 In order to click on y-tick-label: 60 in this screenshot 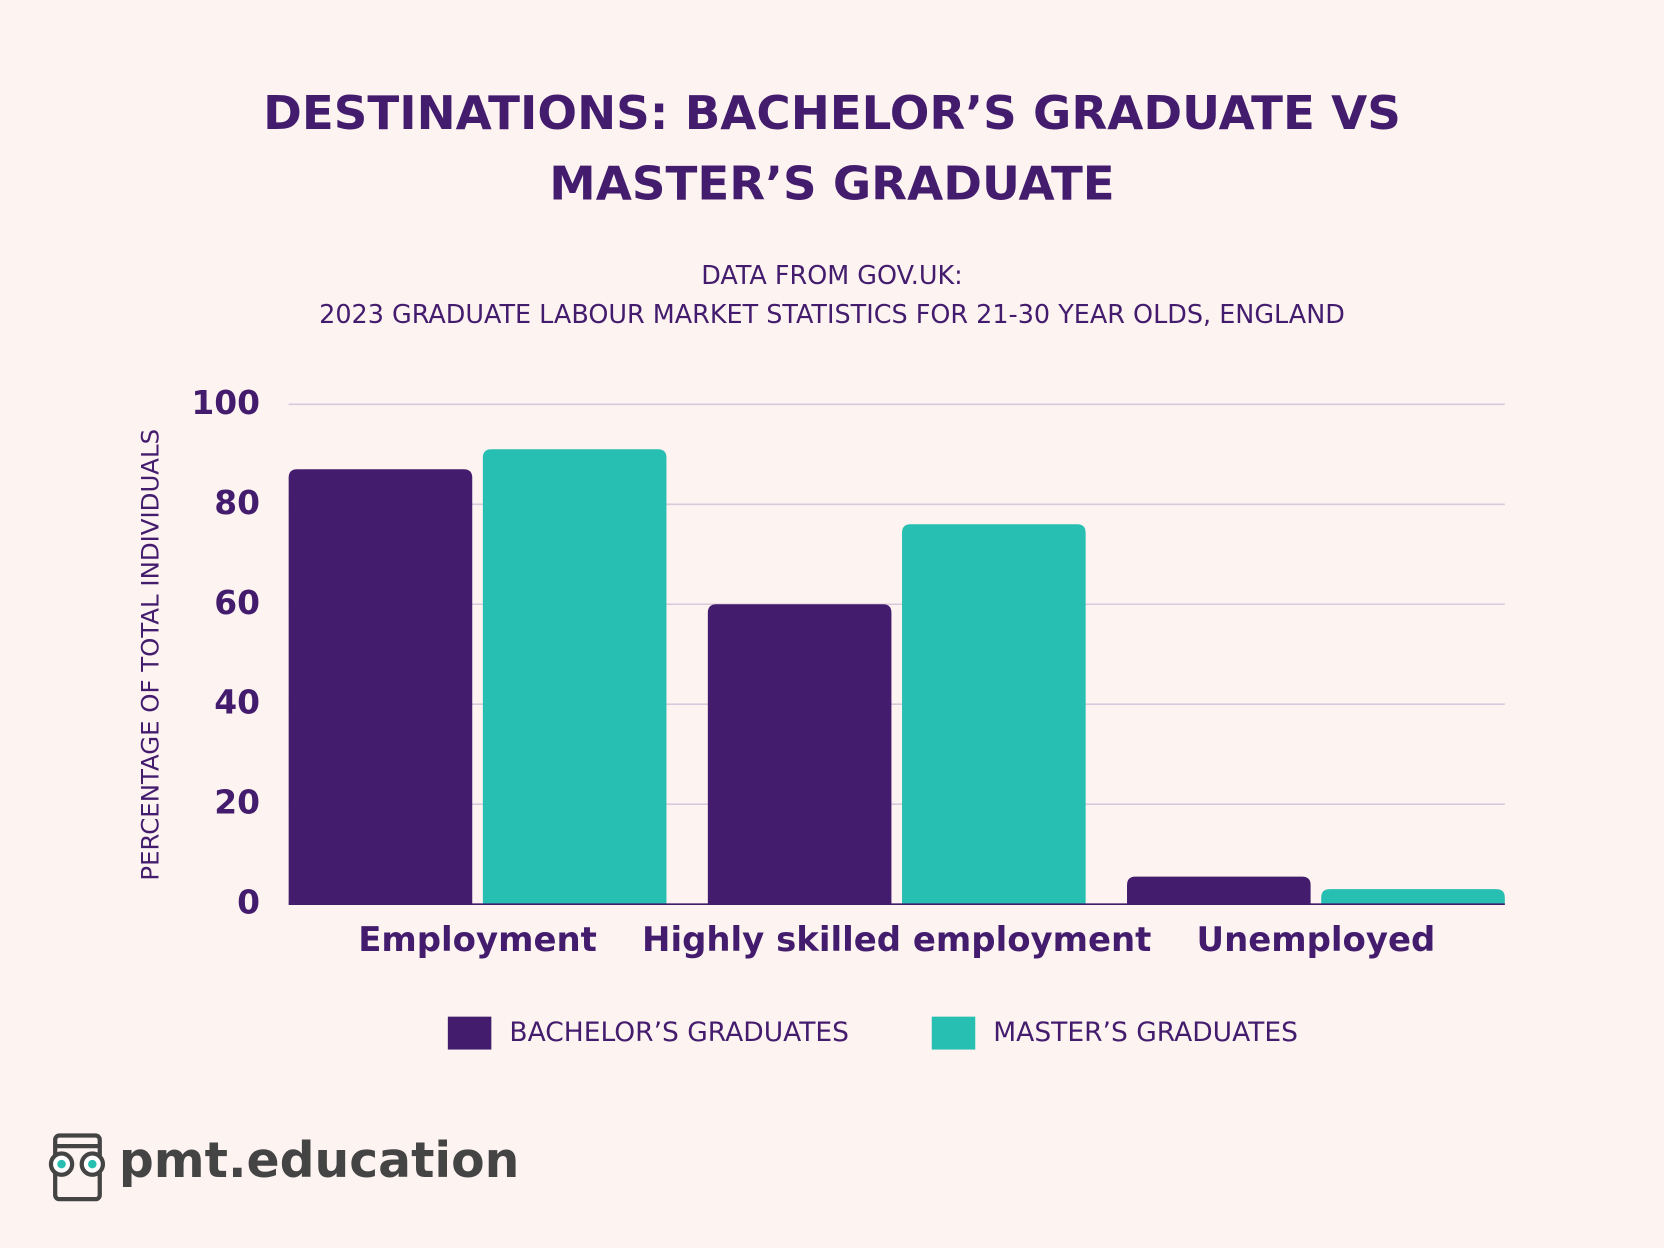, I will do `click(237, 602)`.